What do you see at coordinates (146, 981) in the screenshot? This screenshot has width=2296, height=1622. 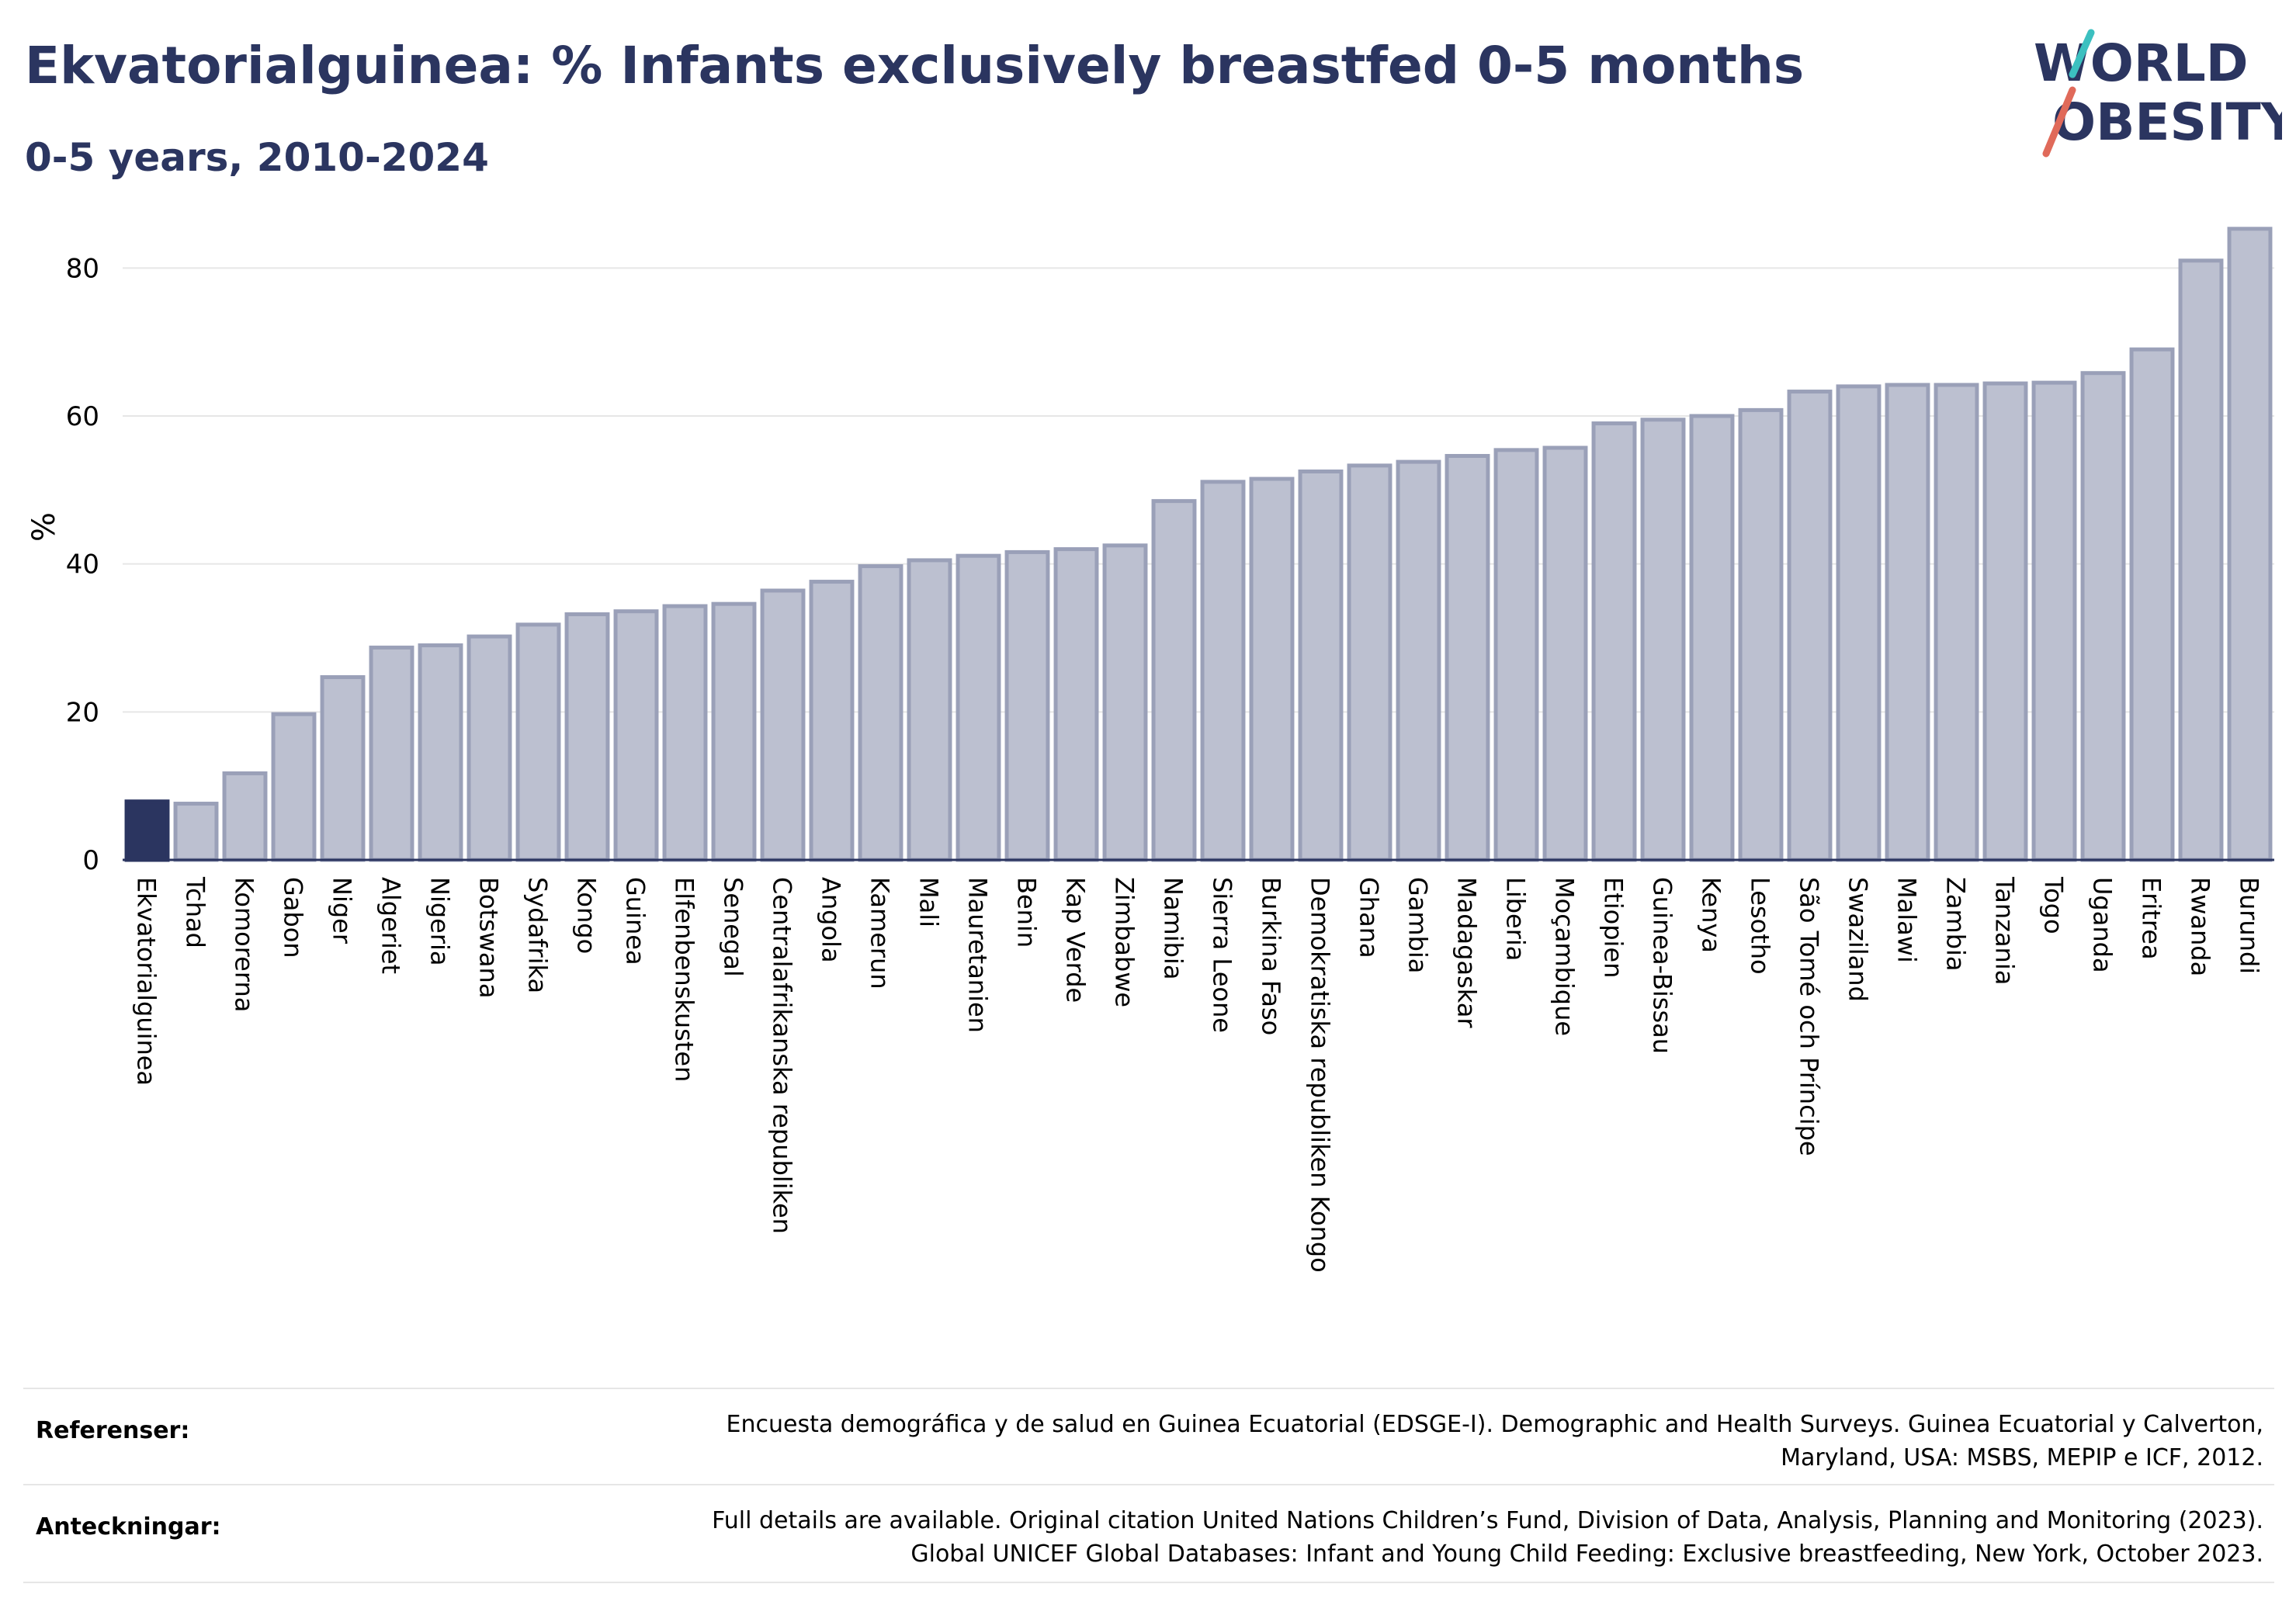 I see `x-tick-label: Ekvatorialguinea` at bounding box center [146, 981].